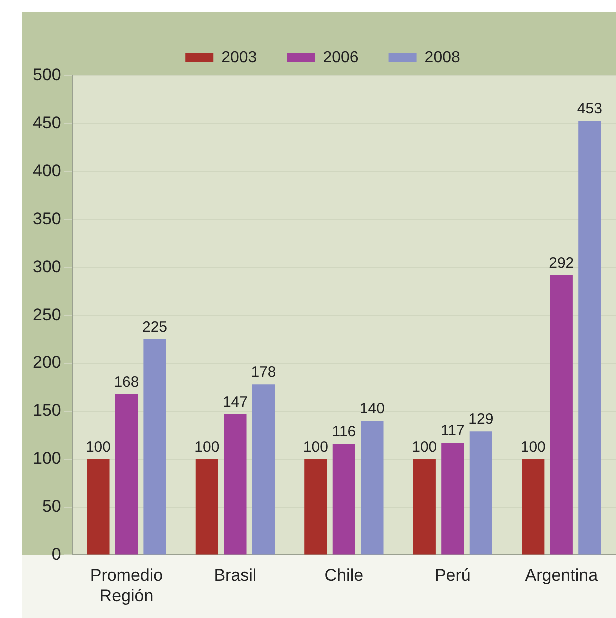 This screenshot has height=618, width=616. Describe the element at coordinates (127, 382) in the screenshot. I see `data-label: 168` at that location.